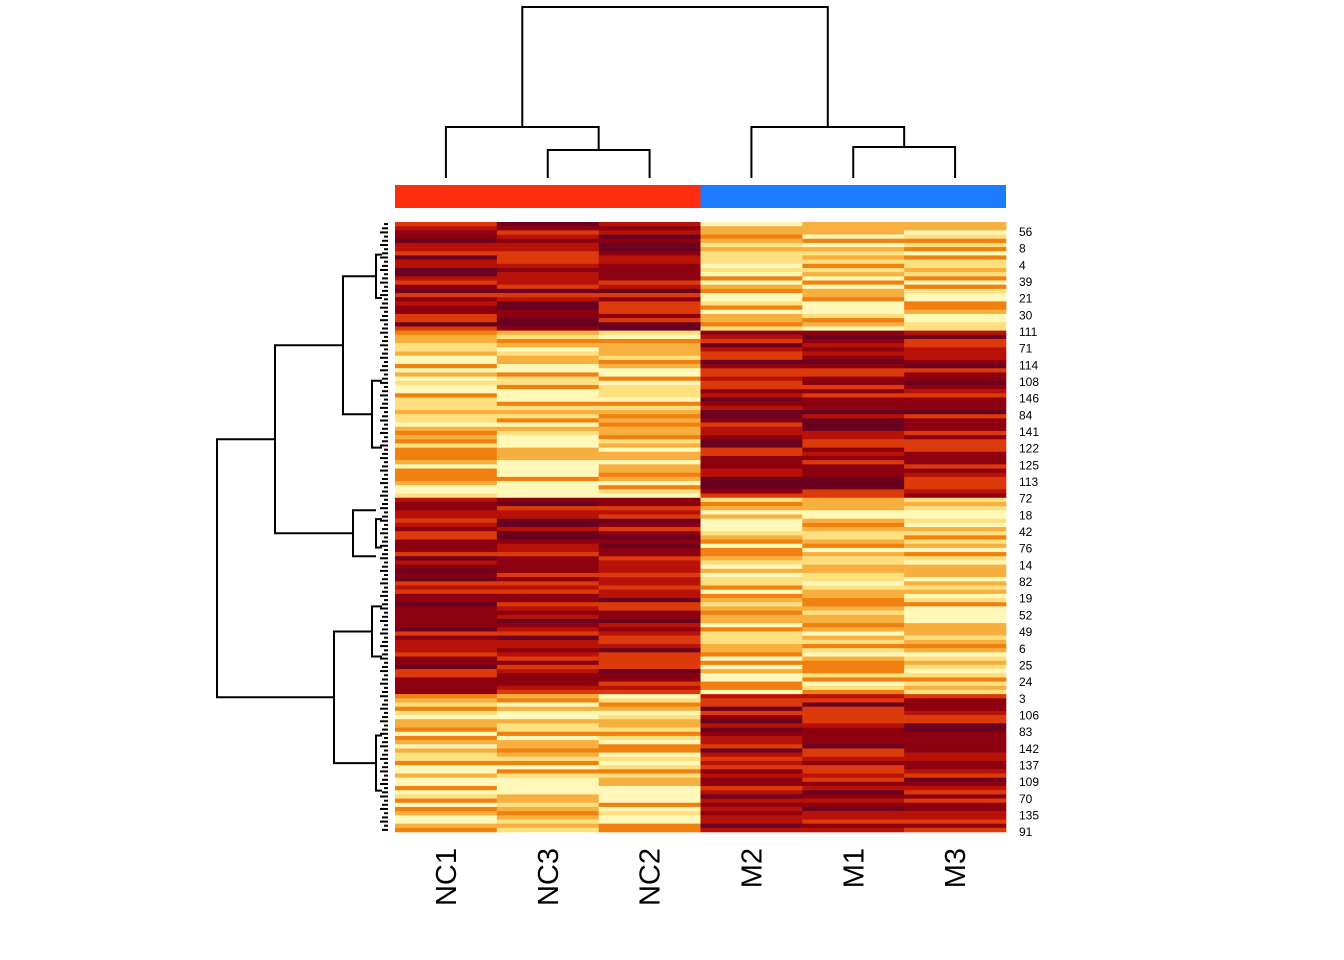 This screenshot has width=1344, height=960. I want to click on row-label: 137, so click(1029, 765).